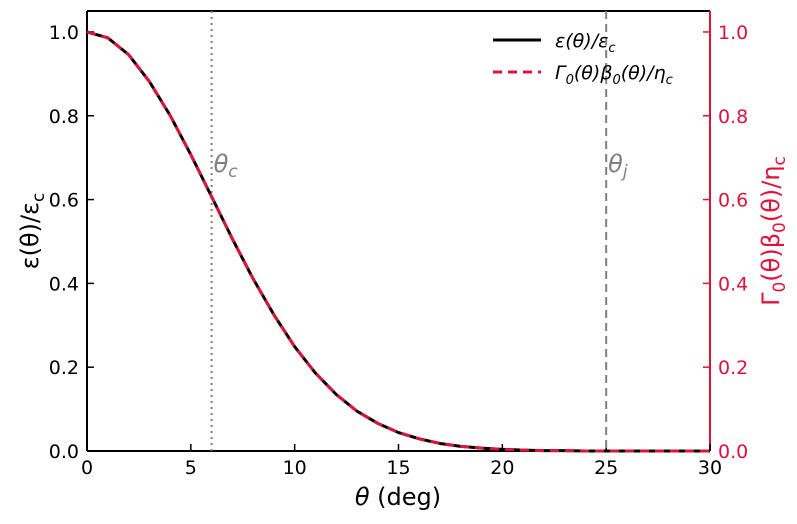  Describe the element at coordinates (295, 468) in the screenshot. I see `x-tick-label: 10` at that location.